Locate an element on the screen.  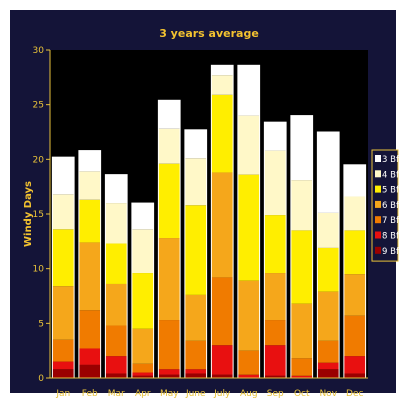
bar-segment-jan-3bft is located at coordinates (63, 176).